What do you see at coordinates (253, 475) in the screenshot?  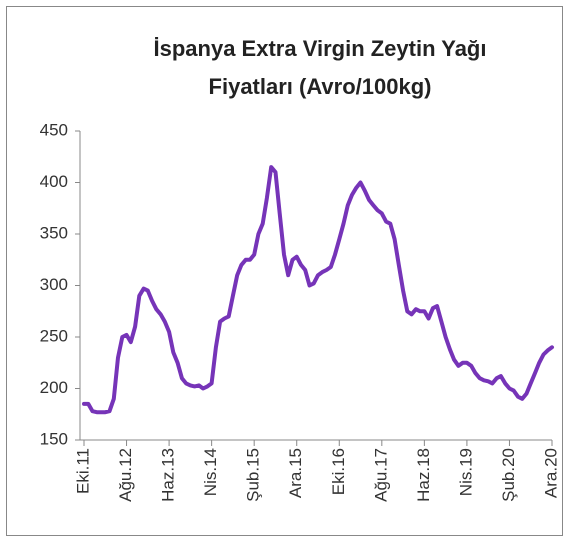 I see `x-tick-label: Şub.15` at bounding box center [253, 475].